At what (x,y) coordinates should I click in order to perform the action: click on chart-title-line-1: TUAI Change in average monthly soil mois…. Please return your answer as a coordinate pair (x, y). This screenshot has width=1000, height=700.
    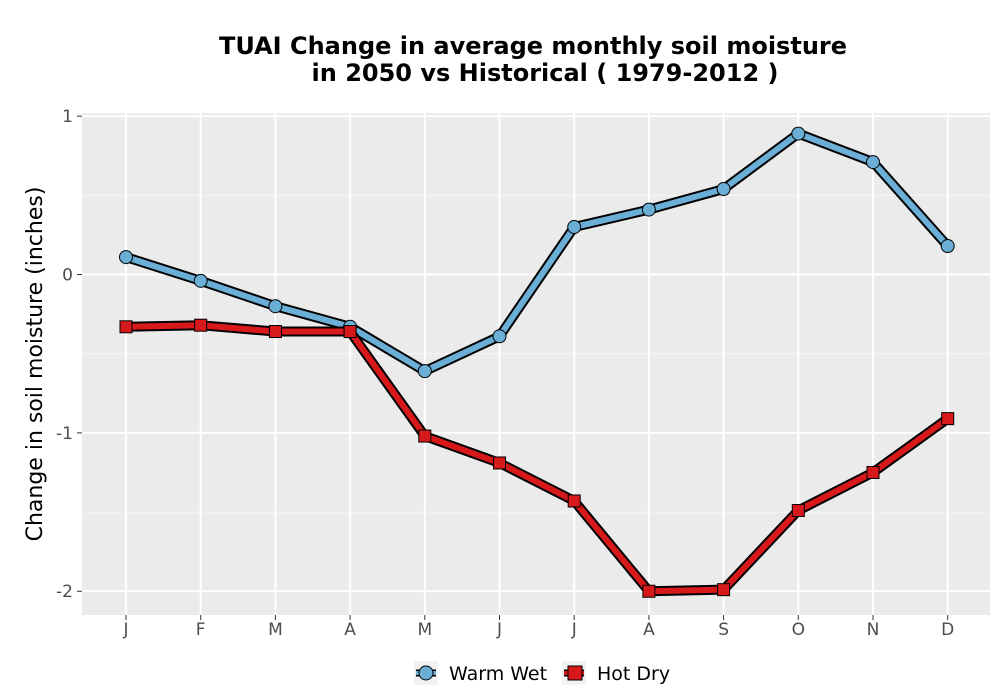
    Looking at the image, I should click on (533, 46).